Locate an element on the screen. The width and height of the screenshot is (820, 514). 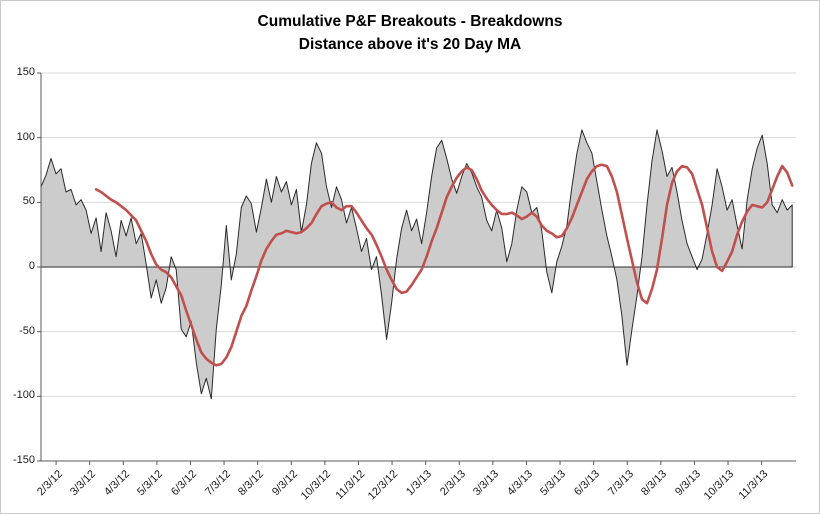
x-axis-tick-label: 1/3/13 is located at coordinates (419, 483).